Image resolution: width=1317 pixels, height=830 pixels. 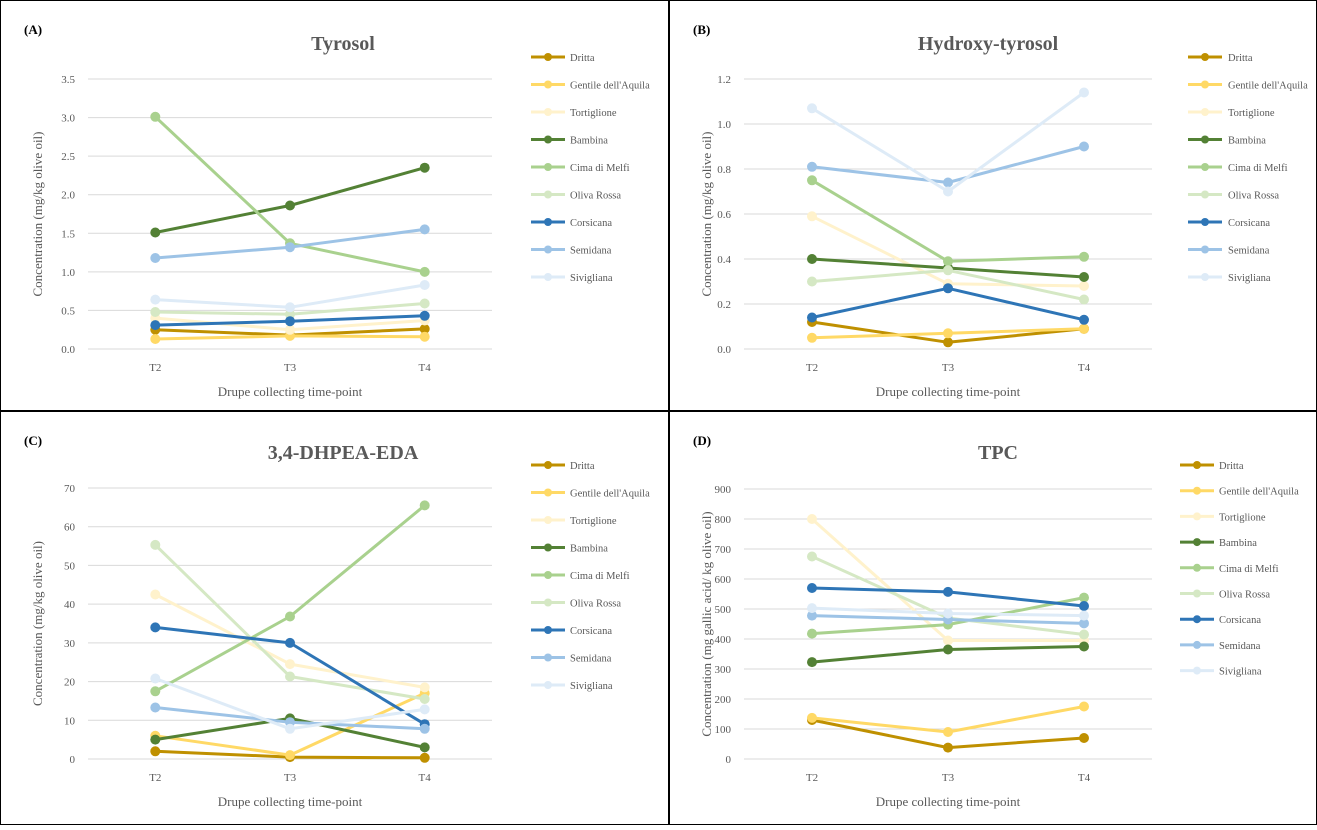 What do you see at coordinates (290, 641) in the screenshot?
I see `series-tortiglione` at bounding box center [290, 641].